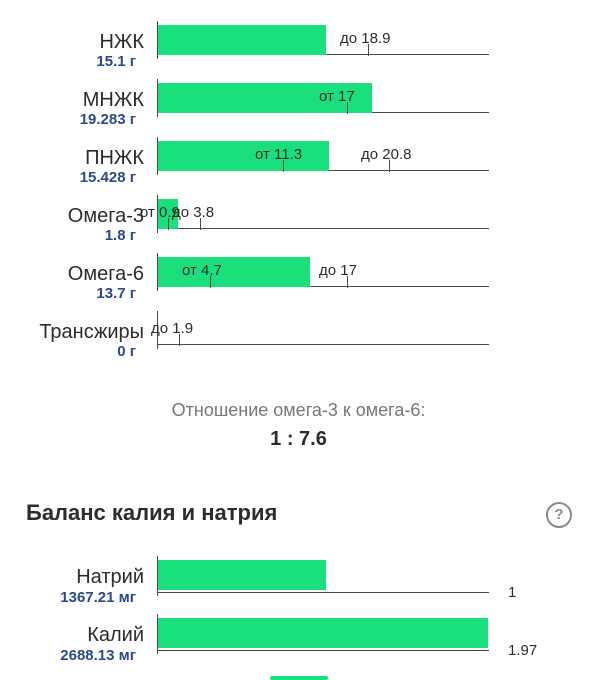 This screenshot has height=680, width=597. What do you see at coordinates (298, 410) in the screenshot?
I see `omega-ratio-caption: Отношение омега-3 к омега-6:` at bounding box center [298, 410].